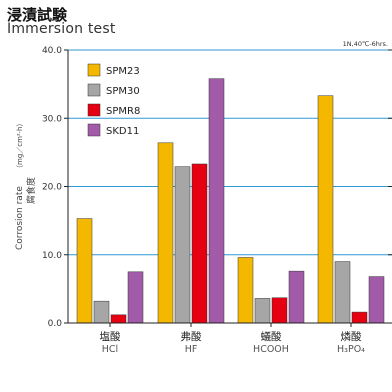 The width and height of the screenshot is (392, 392). I want to click on y-tick-label: 40.0, so click(52, 51).